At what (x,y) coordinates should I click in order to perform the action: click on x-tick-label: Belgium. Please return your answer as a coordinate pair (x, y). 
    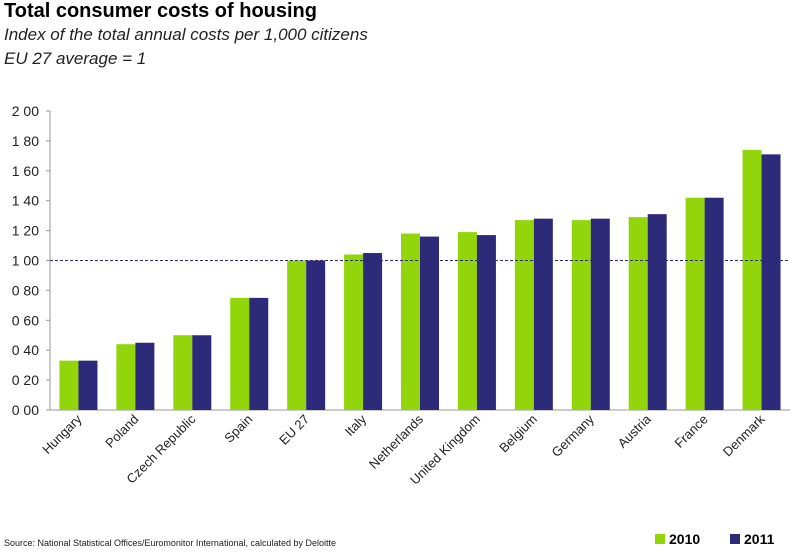
    Looking at the image, I should click on (518, 434).